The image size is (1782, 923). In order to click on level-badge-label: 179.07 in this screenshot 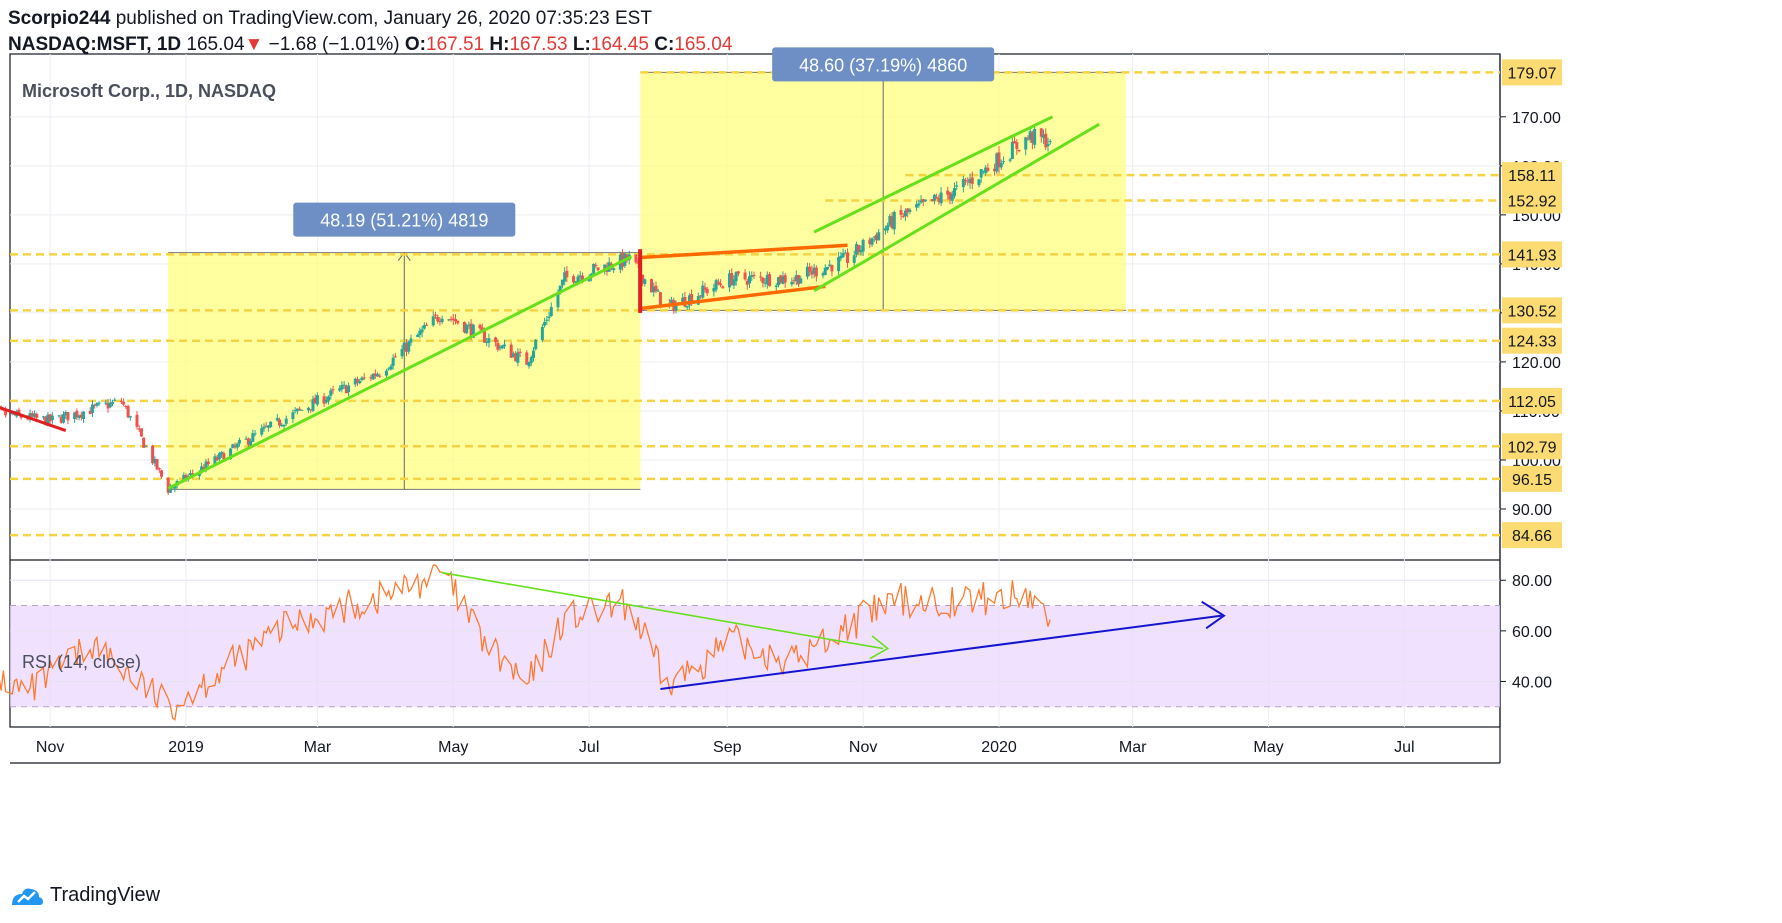, I will do `click(1532, 73)`.